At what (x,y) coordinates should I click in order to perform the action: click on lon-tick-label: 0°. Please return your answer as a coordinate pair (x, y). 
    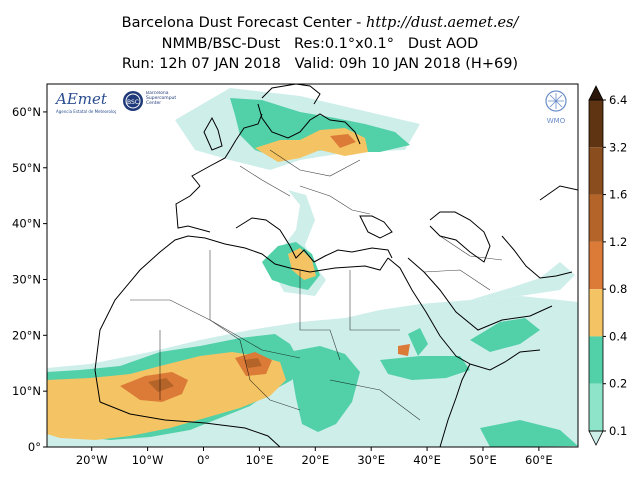
    Looking at the image, I should click on (203, 460).